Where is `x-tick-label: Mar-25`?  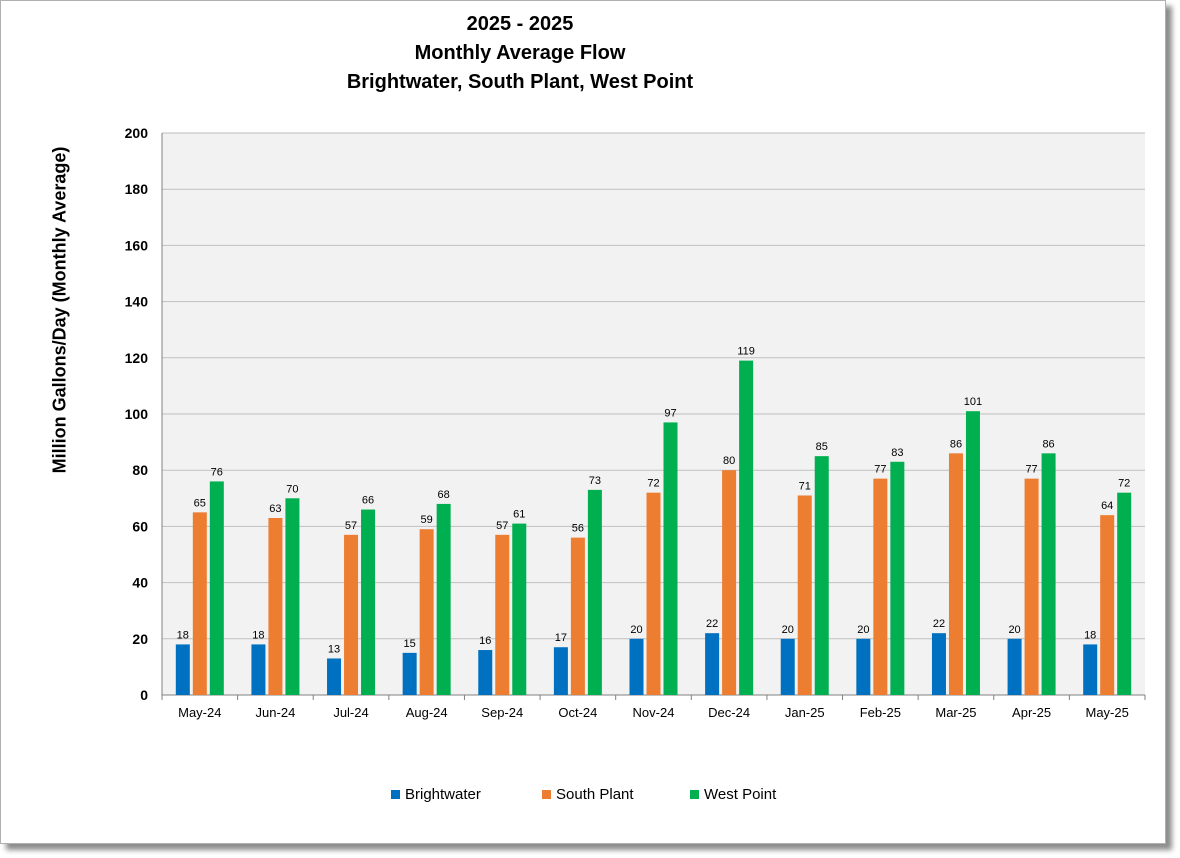
x-tick-label: Mar-25 is located at coordinates (955, 712).